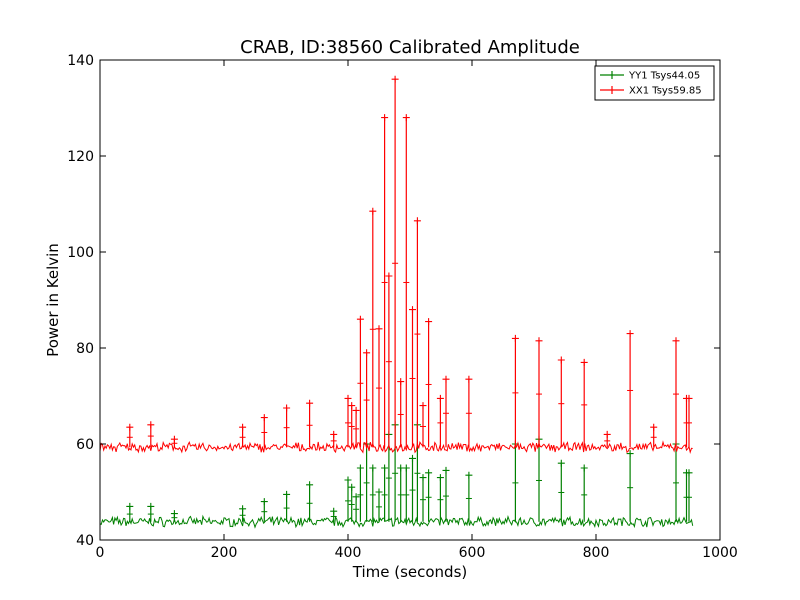 This screenshot has width=800, height=600. I want to click on y-tick-label: 80, so click(85, 349).